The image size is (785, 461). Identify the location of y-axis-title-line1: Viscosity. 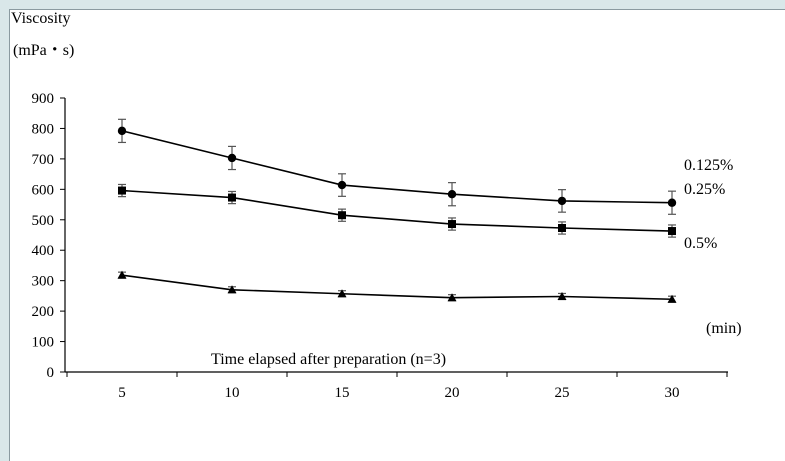
(40, 18).